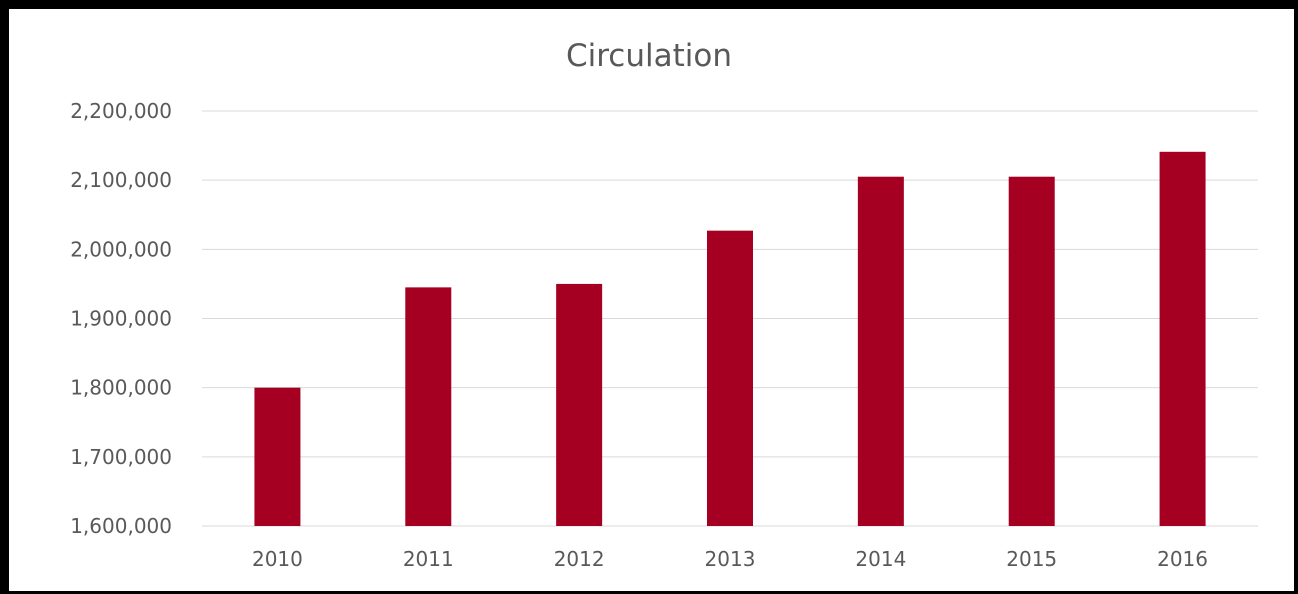  What do you see at coordinates (121, 180) in the screenshot?
I see `y-tick-label: 2,100,000` at bounding box center [121, 180].